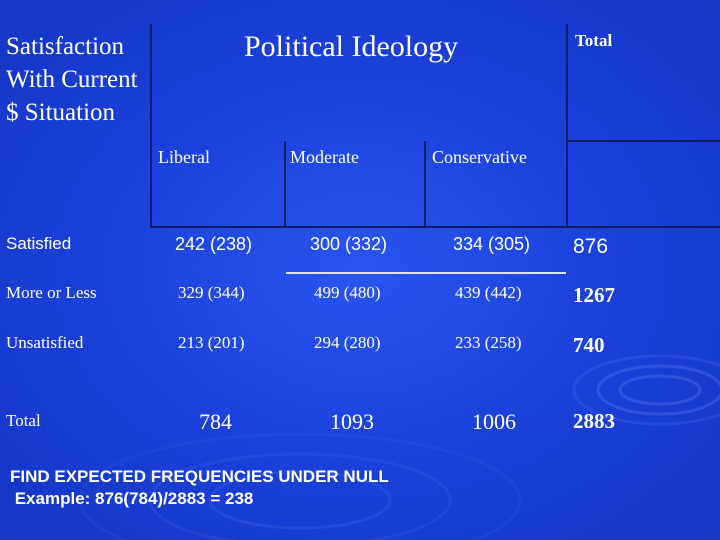 The image size is (720, 540). What do you see at coordinates (214, 244) in the screenshot?
I see `table-cell: 242 (238)` at bounding box center [214, 244].